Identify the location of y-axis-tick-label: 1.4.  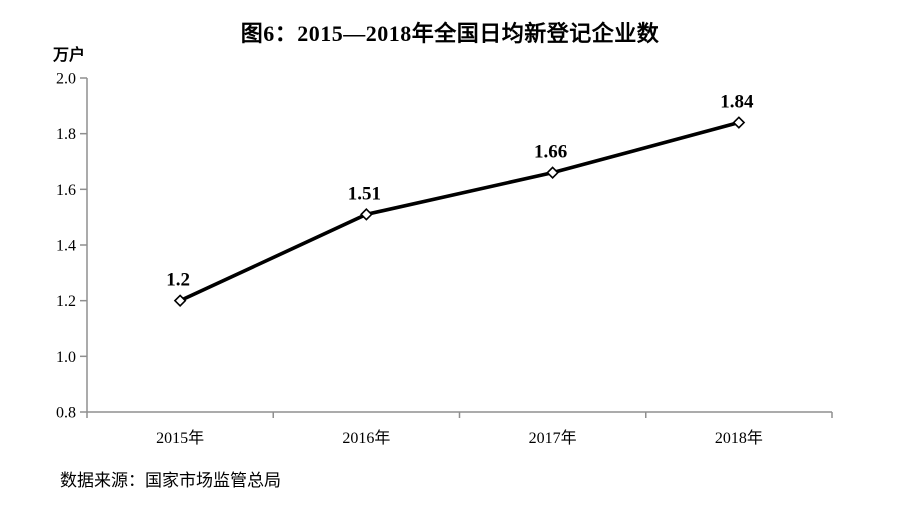
(66, 246).